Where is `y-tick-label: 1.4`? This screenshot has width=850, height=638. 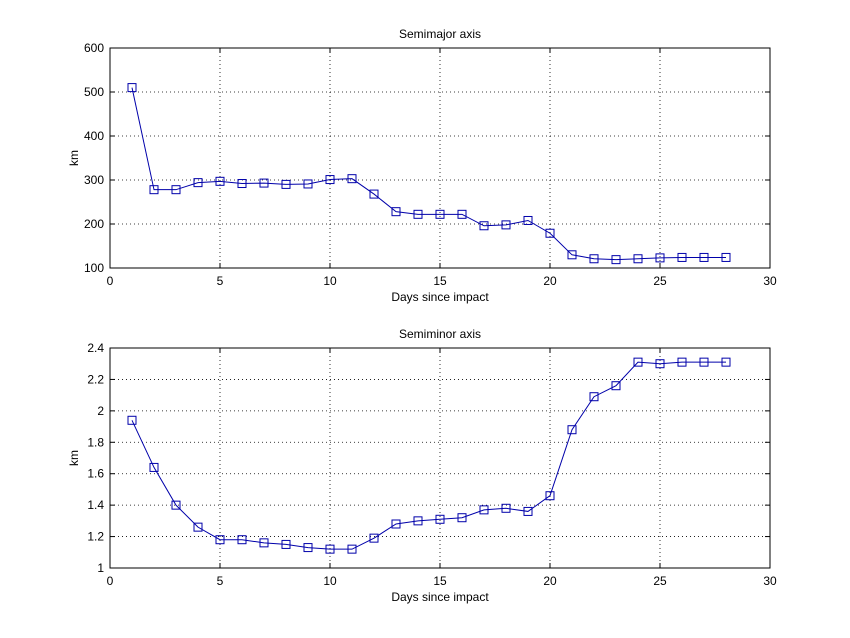
y-tick-label: 1.4 is located at coordinates (95, 505).